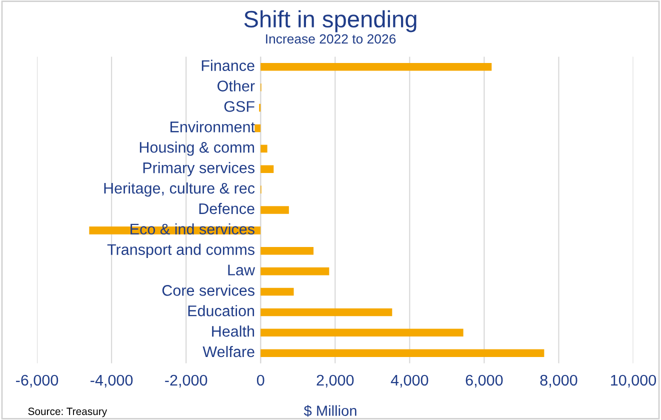 The width and height of the screenshot is (661, 420). Describe the element at coordinates (335, 381) in the screenshot. I see `x-tick-label: 2,000` at that location.